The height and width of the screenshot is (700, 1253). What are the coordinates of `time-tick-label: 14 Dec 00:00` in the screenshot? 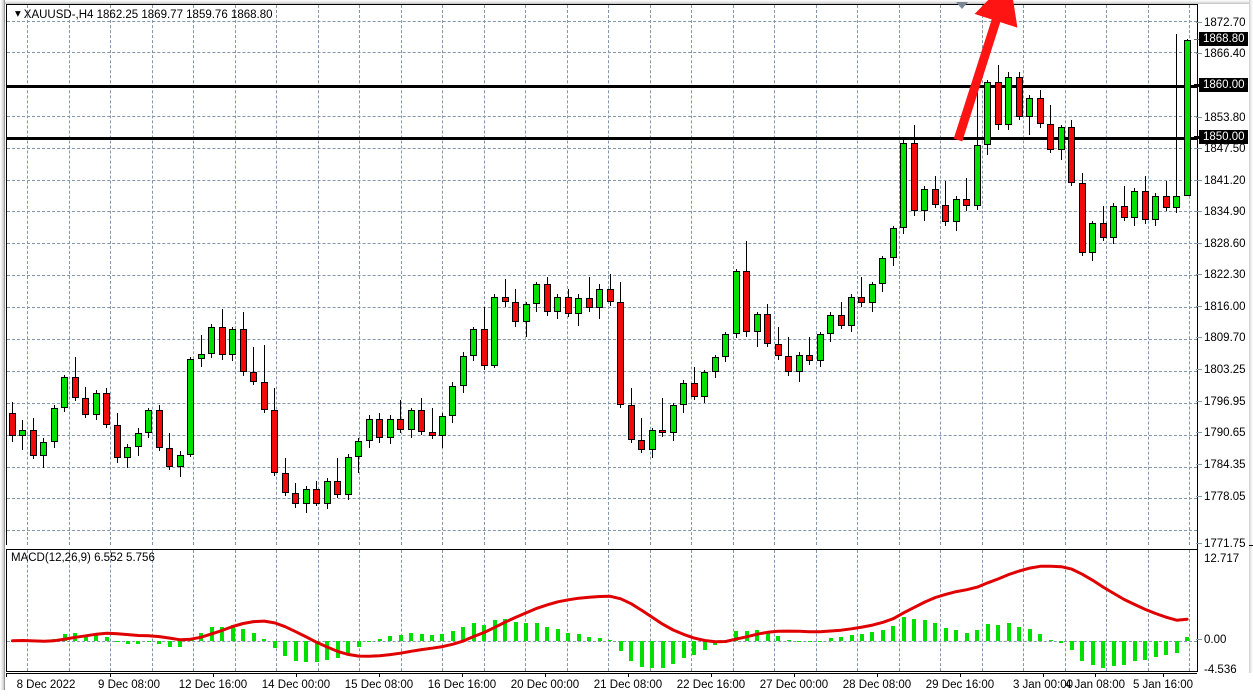 It's located at (296, 685).